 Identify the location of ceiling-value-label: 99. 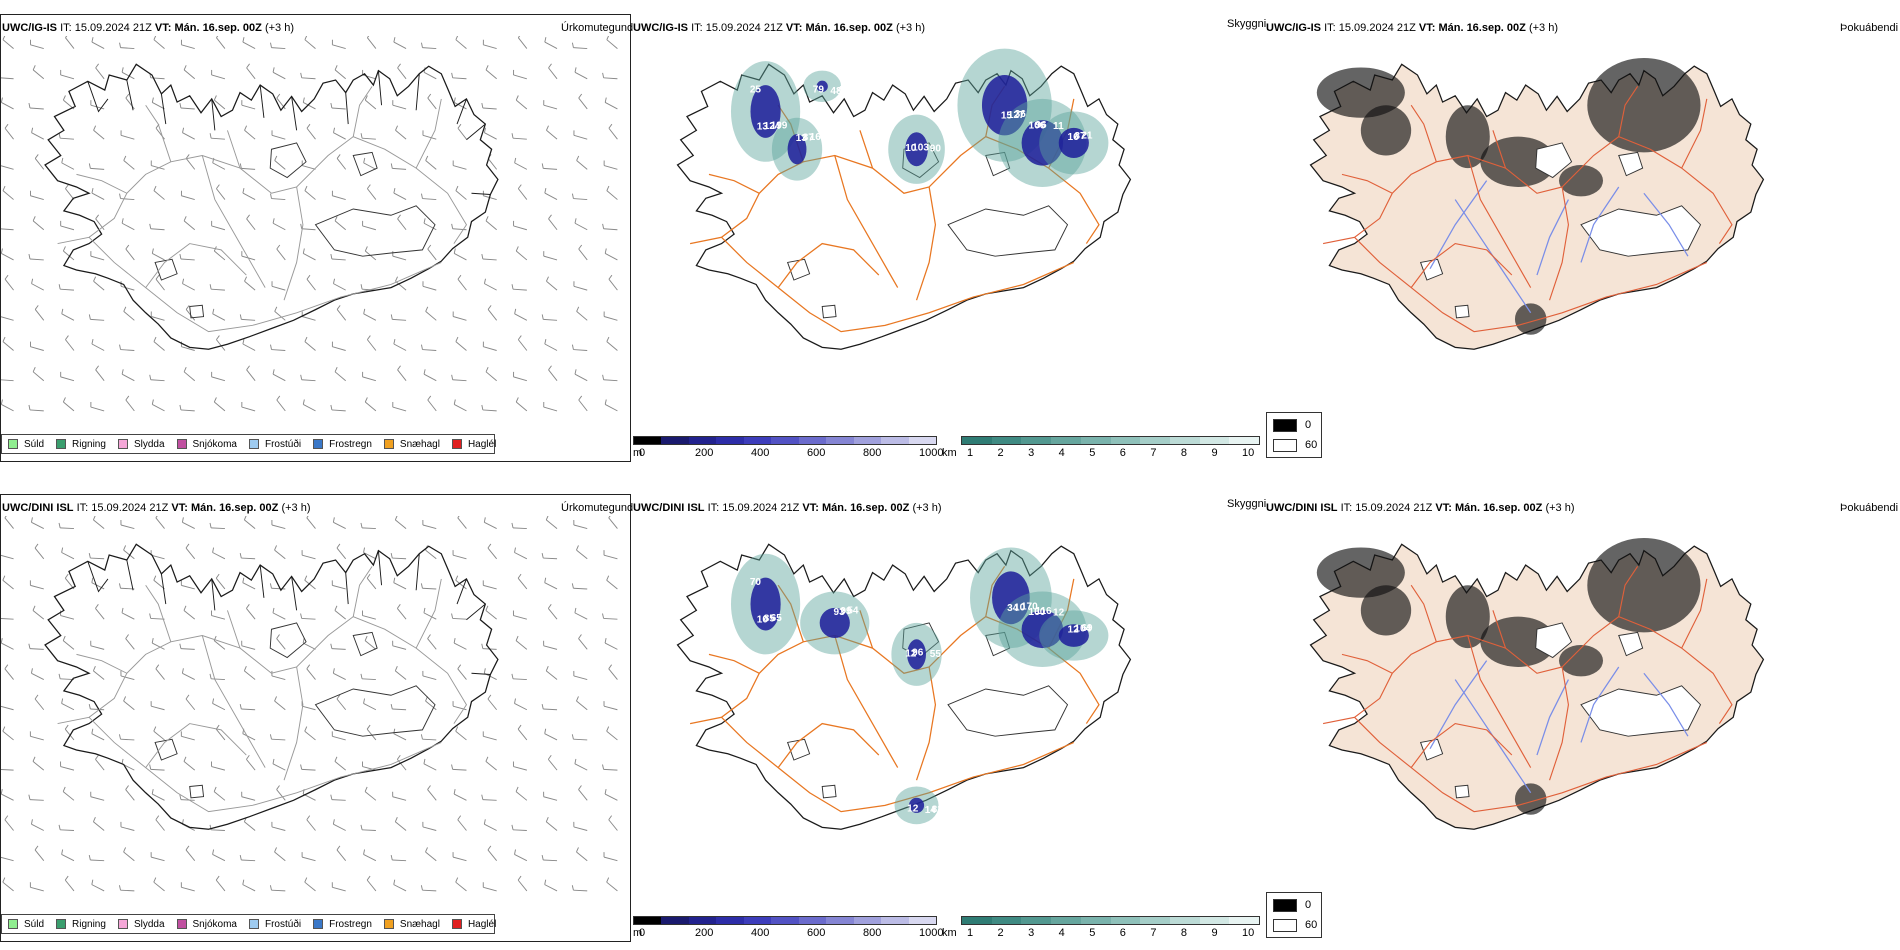
(846, 611).